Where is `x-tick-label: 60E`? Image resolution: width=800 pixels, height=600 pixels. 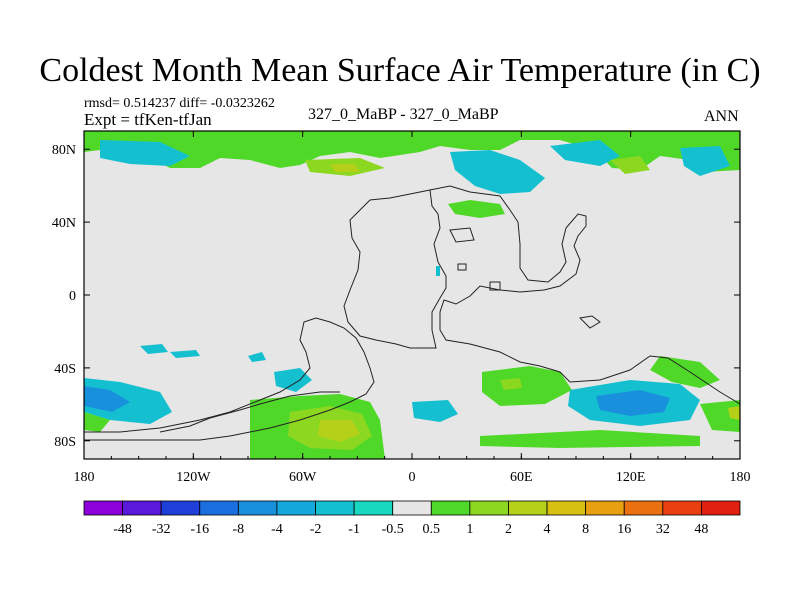
x-tick-label: 60E is located at coordinates (521, 477).